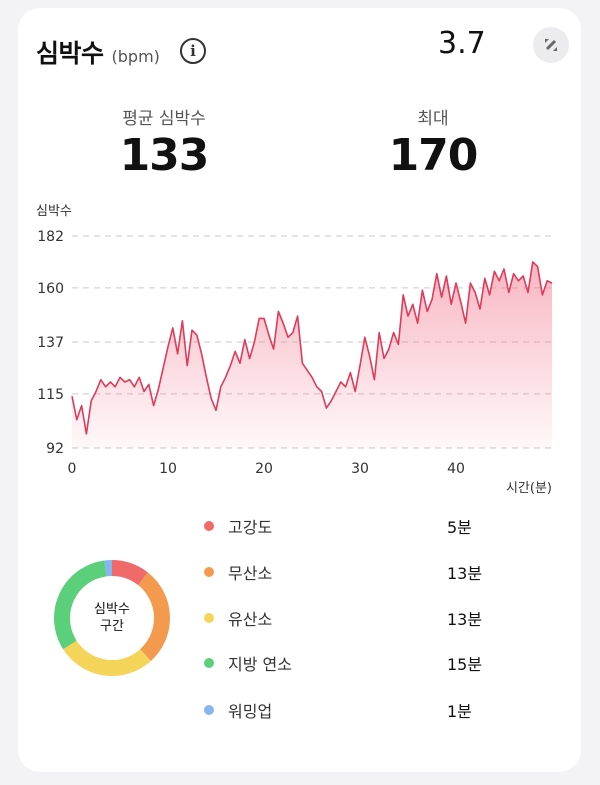  Describe the element at coordinates (350, 618) in the screenshot. I see `legend-item-aerobic: 유산소 13분` at that location.